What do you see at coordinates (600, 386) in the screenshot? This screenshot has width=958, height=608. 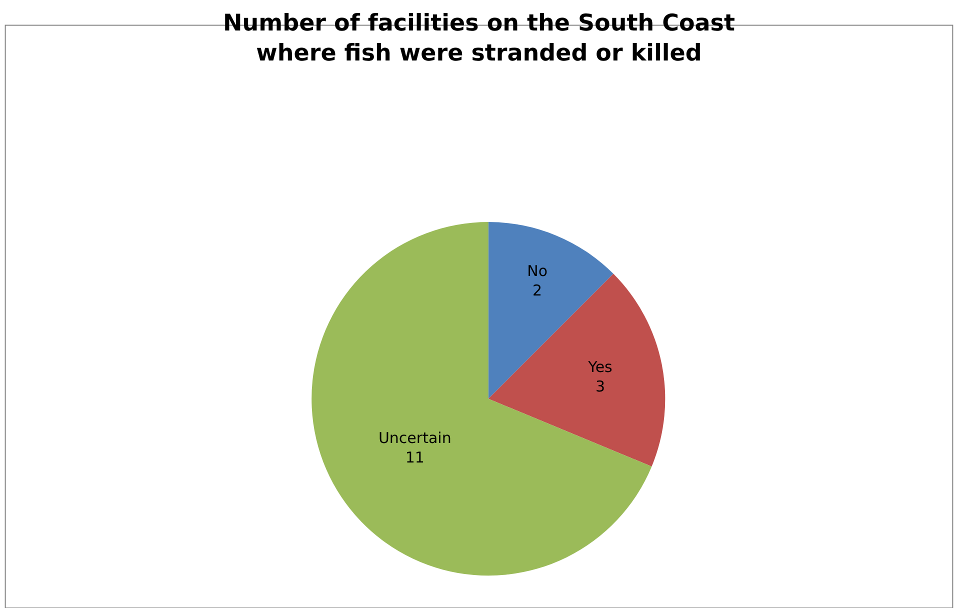 I see `data-label: 3` at bounding box center [600, 386].